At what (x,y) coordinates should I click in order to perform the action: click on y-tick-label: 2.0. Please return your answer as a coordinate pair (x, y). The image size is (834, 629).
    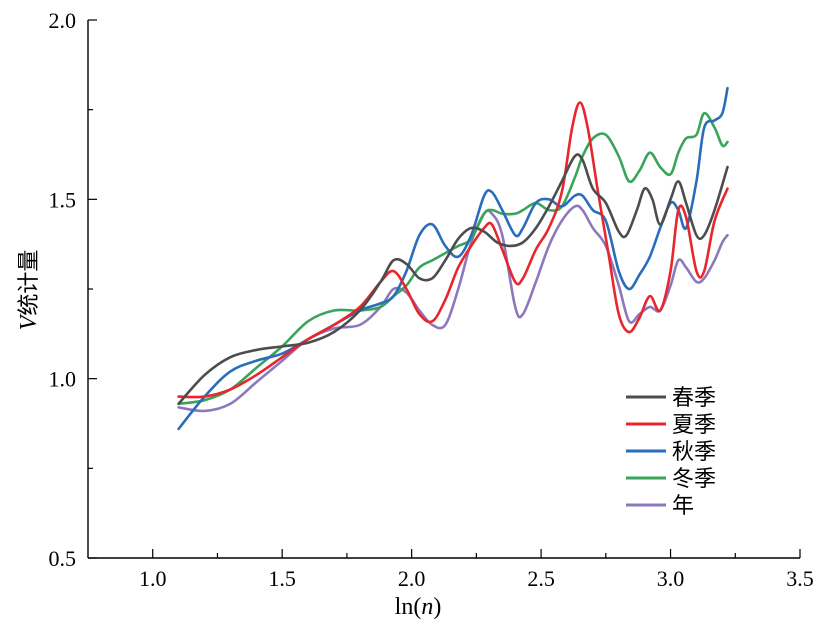
    Looking at the image, I should click on (63, 20).